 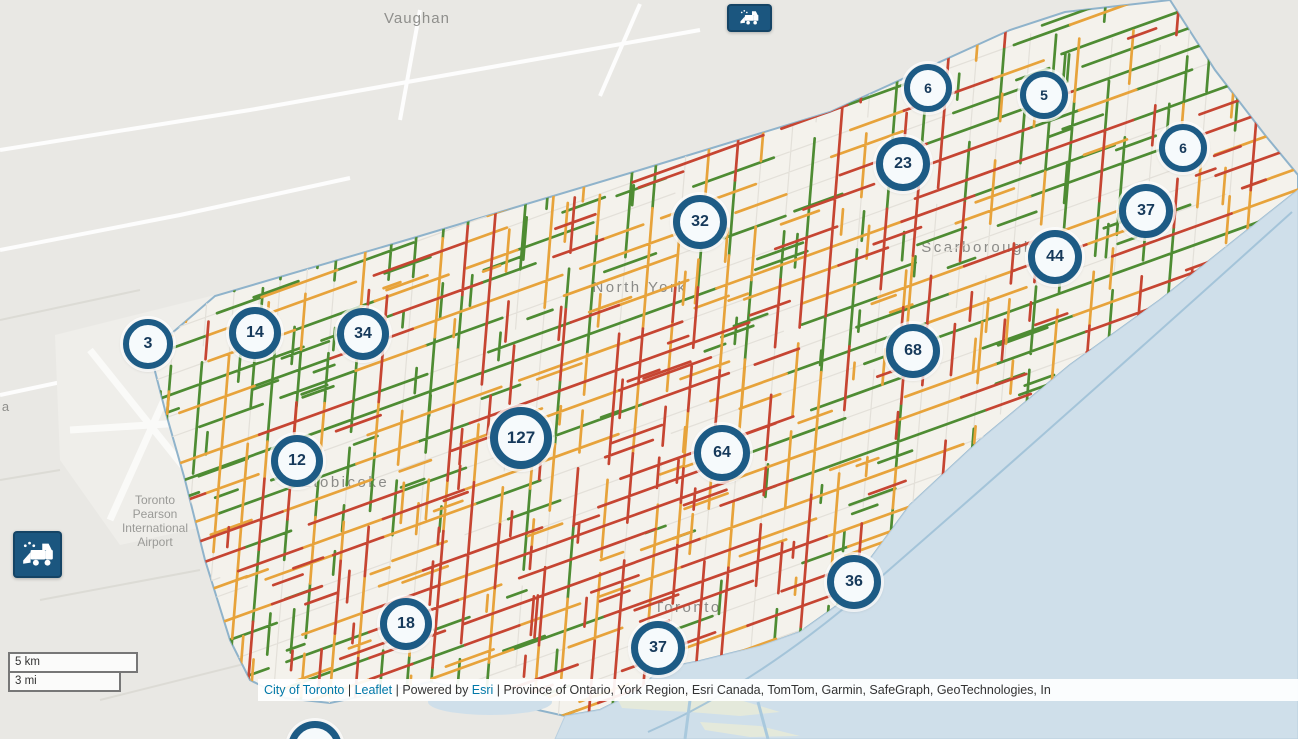 I want to click on scale-mi: 3 mi, so click(x=64, y=682).